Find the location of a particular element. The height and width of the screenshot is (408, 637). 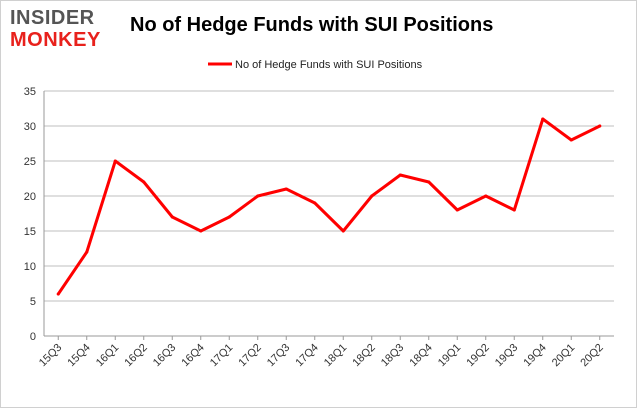

data-point-18Q2 is located at coordinates (372, 196).